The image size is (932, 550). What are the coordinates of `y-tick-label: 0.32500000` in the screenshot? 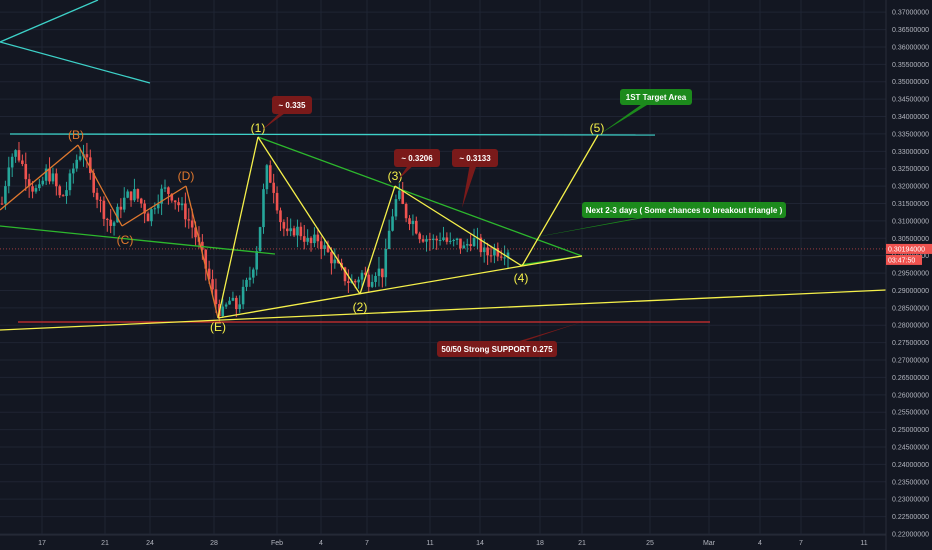 It's located at (910, 169).